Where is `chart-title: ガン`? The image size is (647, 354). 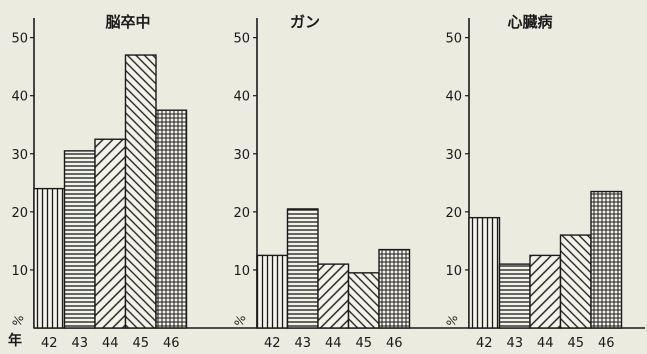 chart-title: ガン is located at coordinates (305, 22).